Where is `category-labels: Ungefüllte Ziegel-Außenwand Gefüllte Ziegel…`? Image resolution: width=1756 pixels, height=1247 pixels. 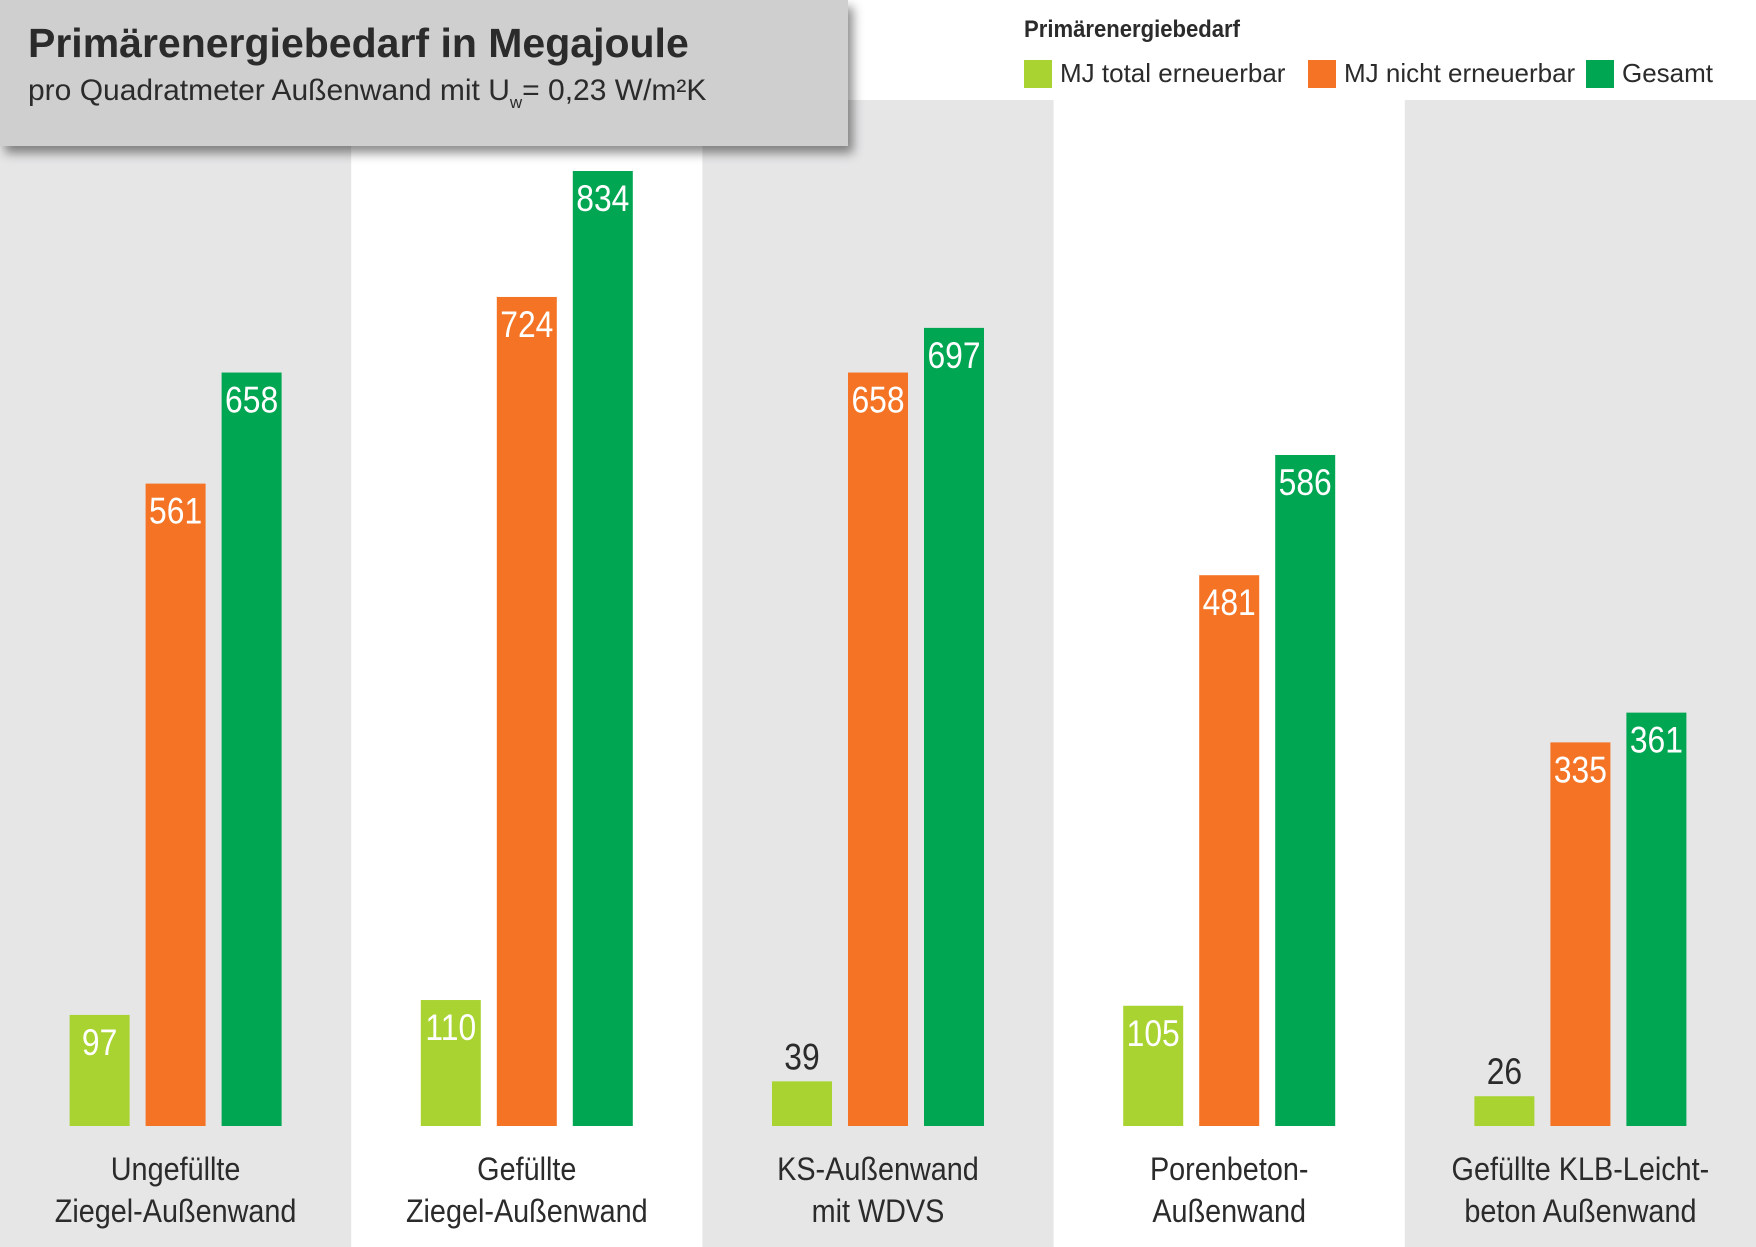
category-labels: Ungefüllte Ziegel-Außenwand Gefüllte Ziegel… is located at coordinates (882, 1191).